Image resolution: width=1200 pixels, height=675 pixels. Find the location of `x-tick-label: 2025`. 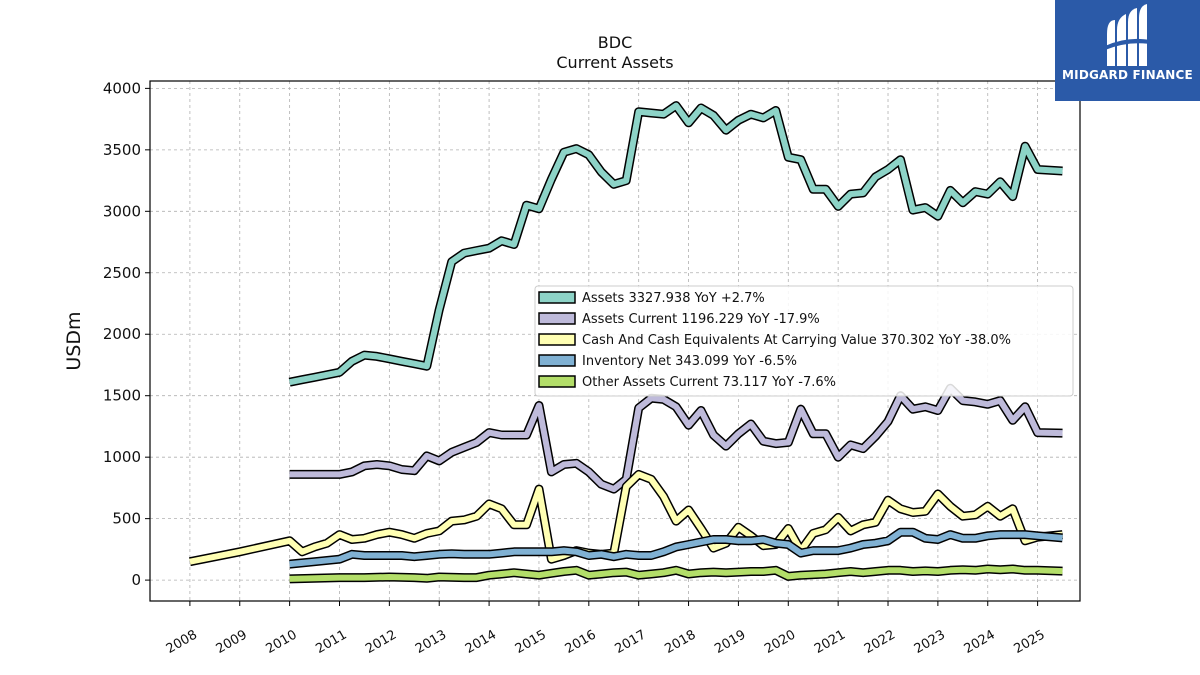

x-tick-label: 2025 is located at coordinates (1029, 642).